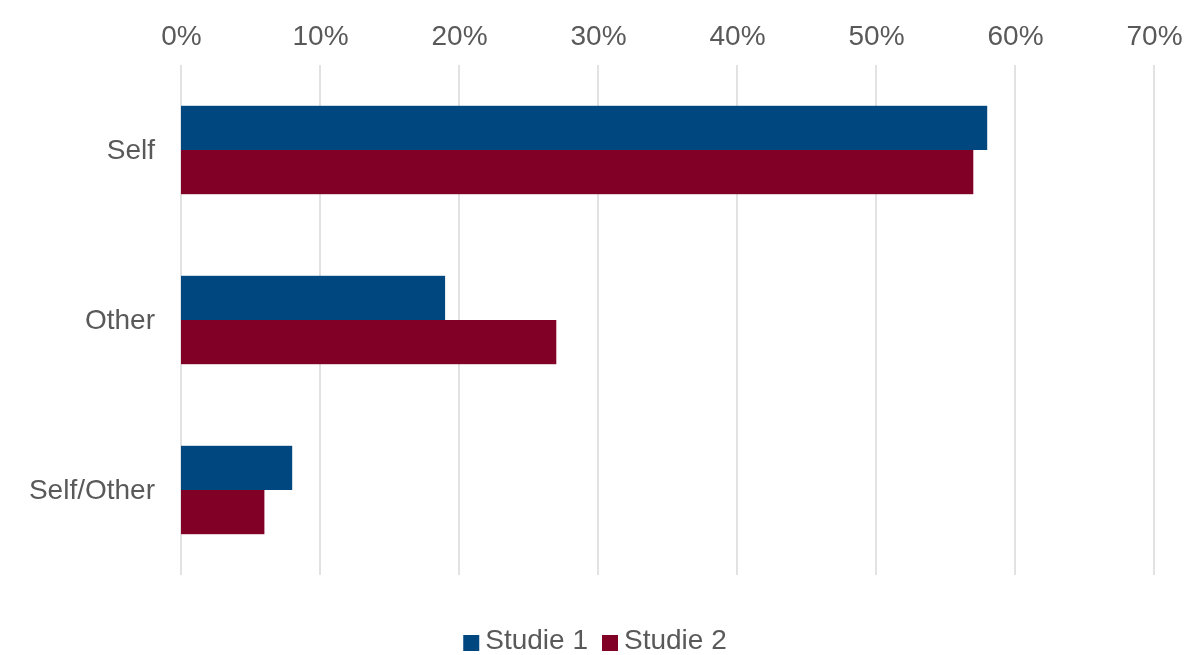 The width and height of the screenshot is (1192, 655). I want to click on y-tick-label: Self/Other, so click(91, 489).